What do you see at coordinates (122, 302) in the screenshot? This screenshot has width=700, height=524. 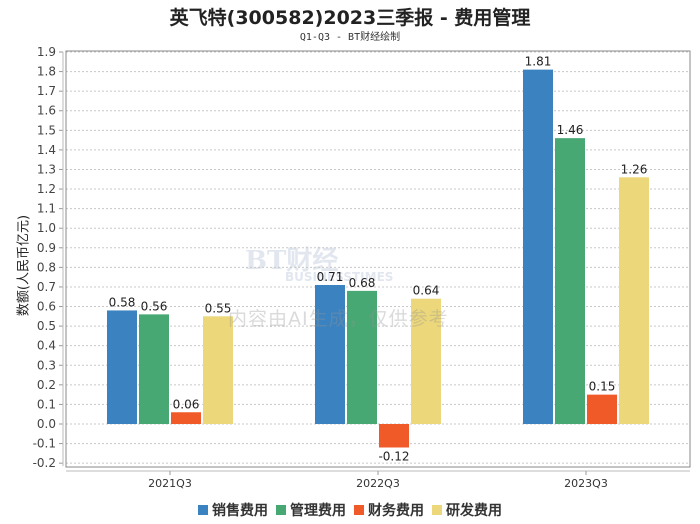 I see `data-label: 0.58` at bounding box center [122, 302].